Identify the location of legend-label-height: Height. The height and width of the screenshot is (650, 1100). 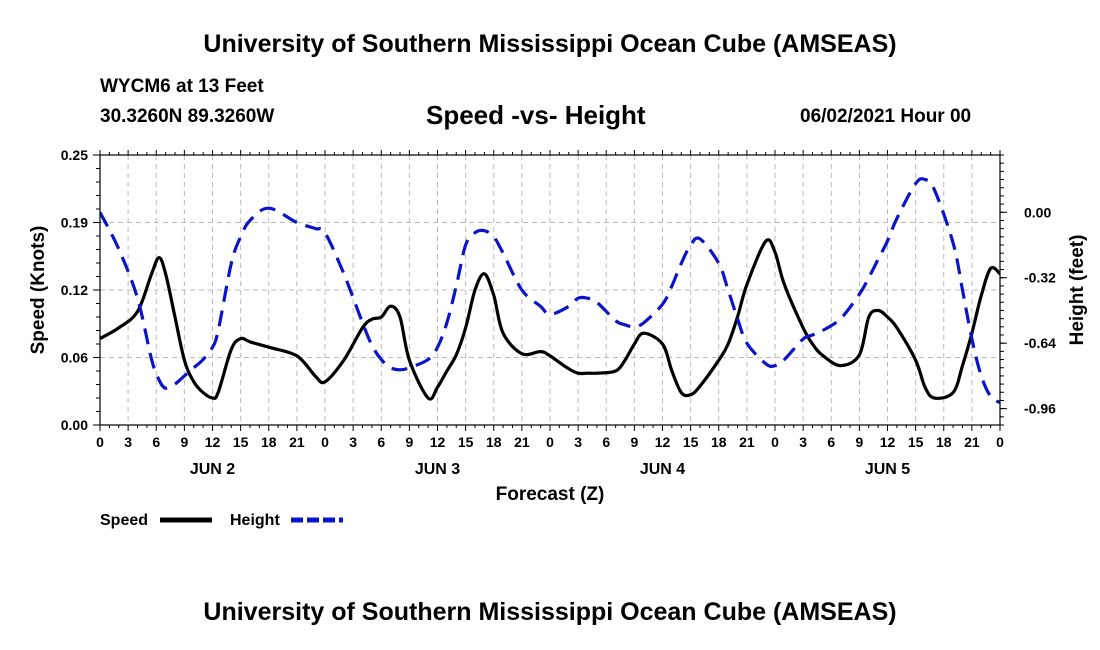
(255, 520).